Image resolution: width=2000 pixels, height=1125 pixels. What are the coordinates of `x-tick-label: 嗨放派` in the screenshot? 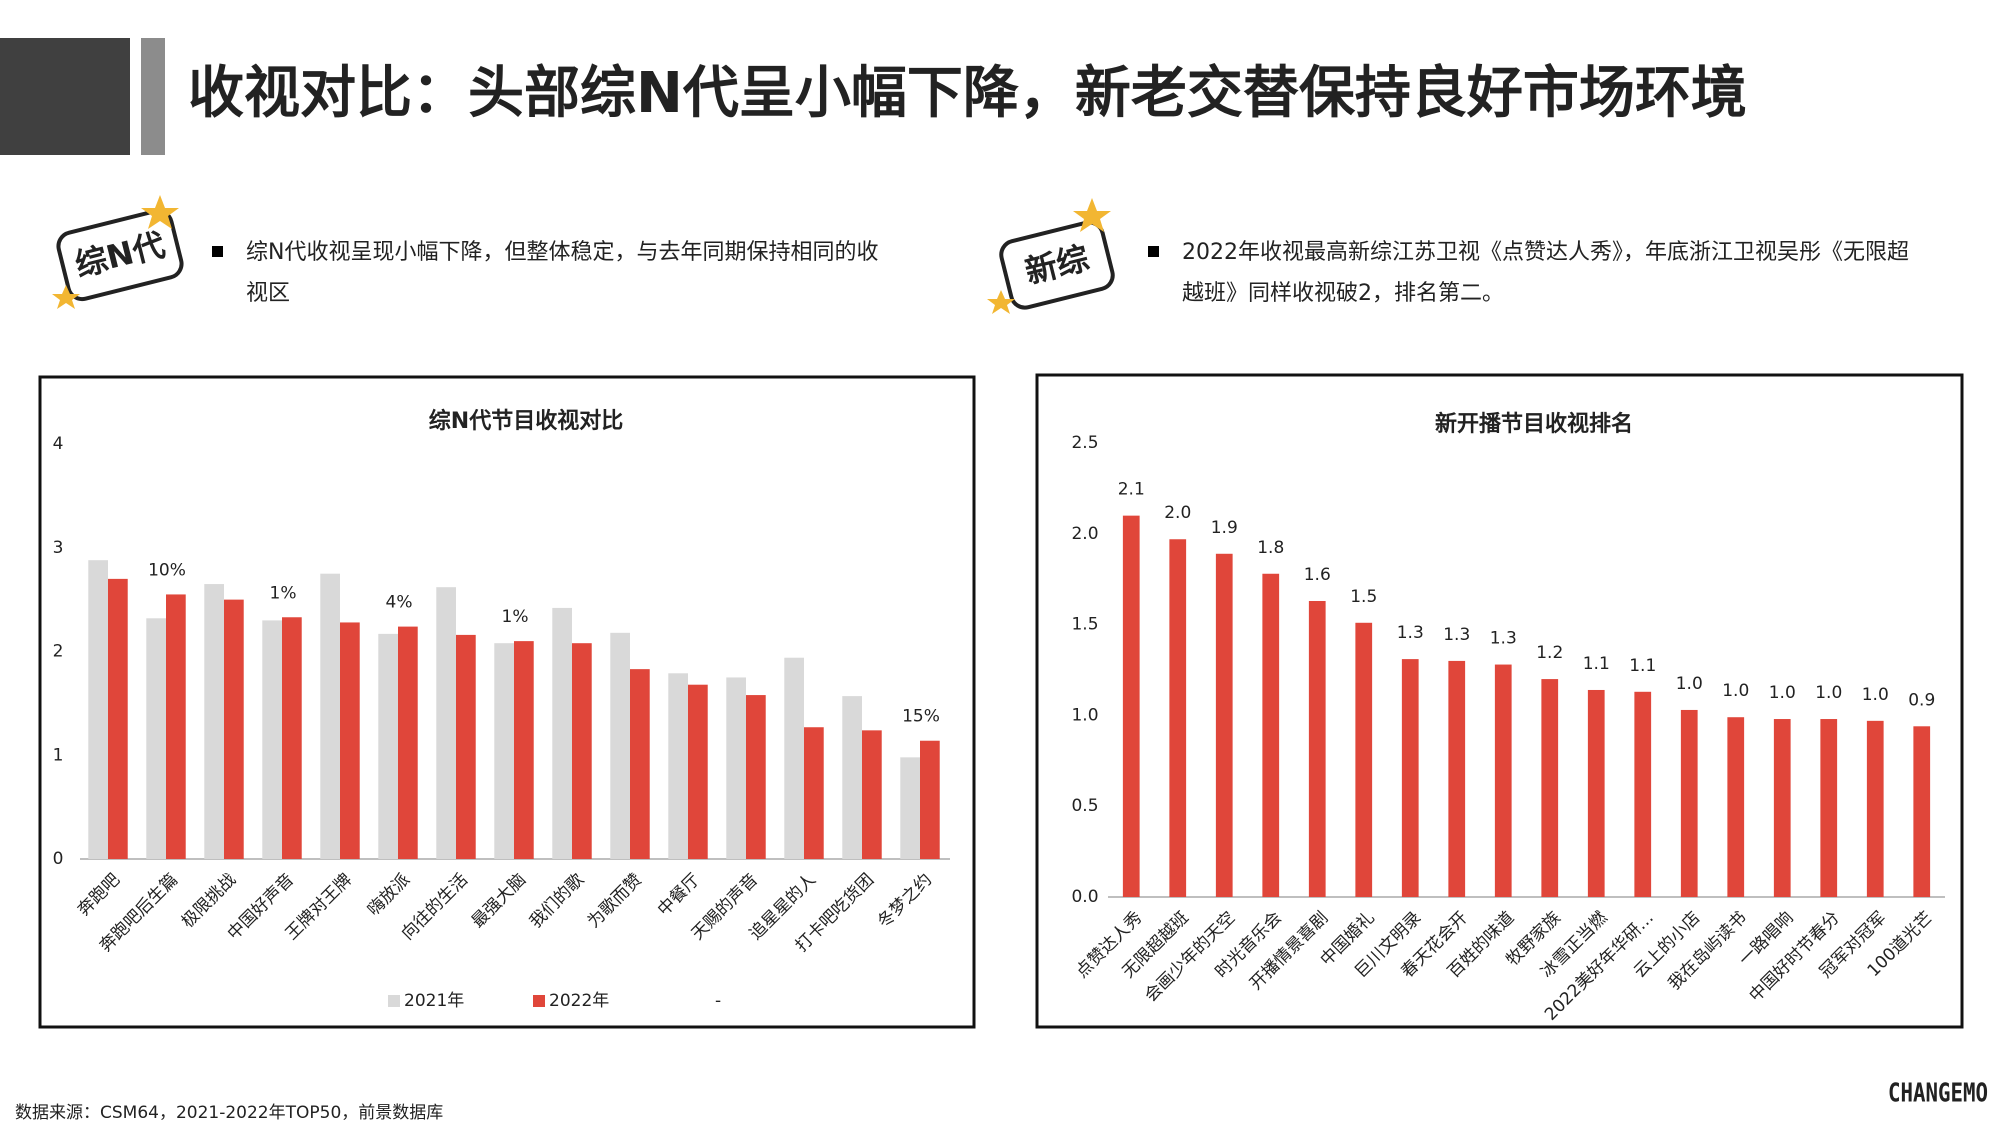 It's located at (389, 895).